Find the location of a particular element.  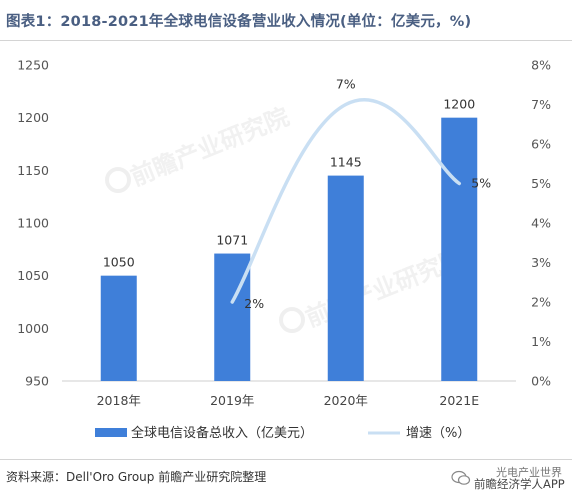

x-tick-label: 2020年 is located at coordinates (346, 400).